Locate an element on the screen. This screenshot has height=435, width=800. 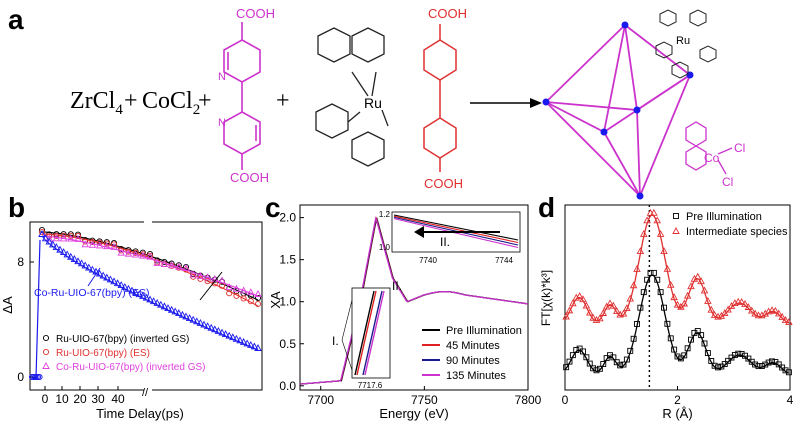
y-axis-label: ΔA is located at coordinates (7, 305).